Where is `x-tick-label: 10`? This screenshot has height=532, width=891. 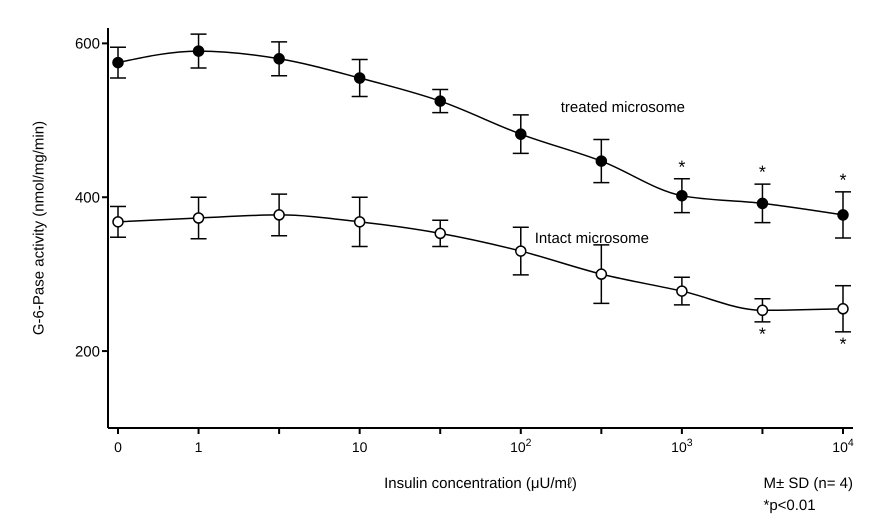 x-tick-label: 10 is located at coordinates (360, 447).